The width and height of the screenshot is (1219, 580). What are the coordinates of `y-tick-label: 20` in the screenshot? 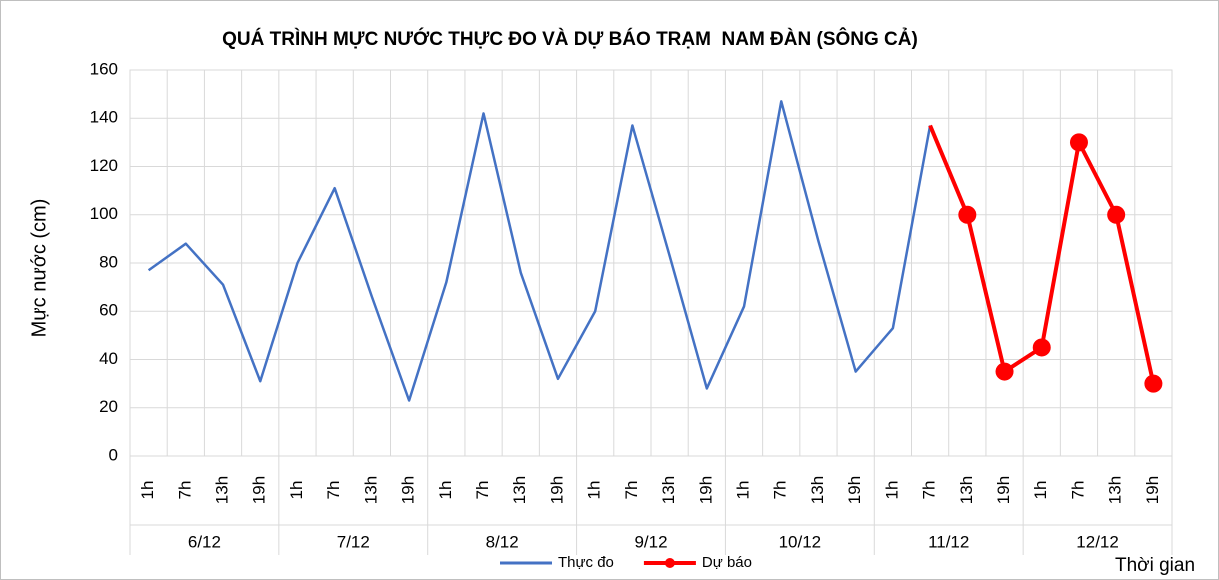 It's located at (108, 406).